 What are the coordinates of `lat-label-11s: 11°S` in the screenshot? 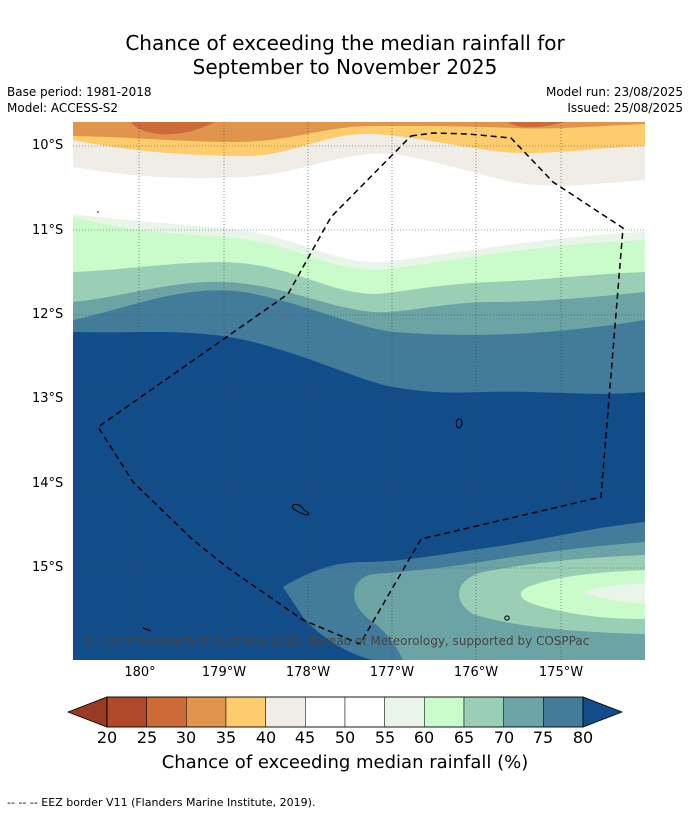 It's located at (48, 230).